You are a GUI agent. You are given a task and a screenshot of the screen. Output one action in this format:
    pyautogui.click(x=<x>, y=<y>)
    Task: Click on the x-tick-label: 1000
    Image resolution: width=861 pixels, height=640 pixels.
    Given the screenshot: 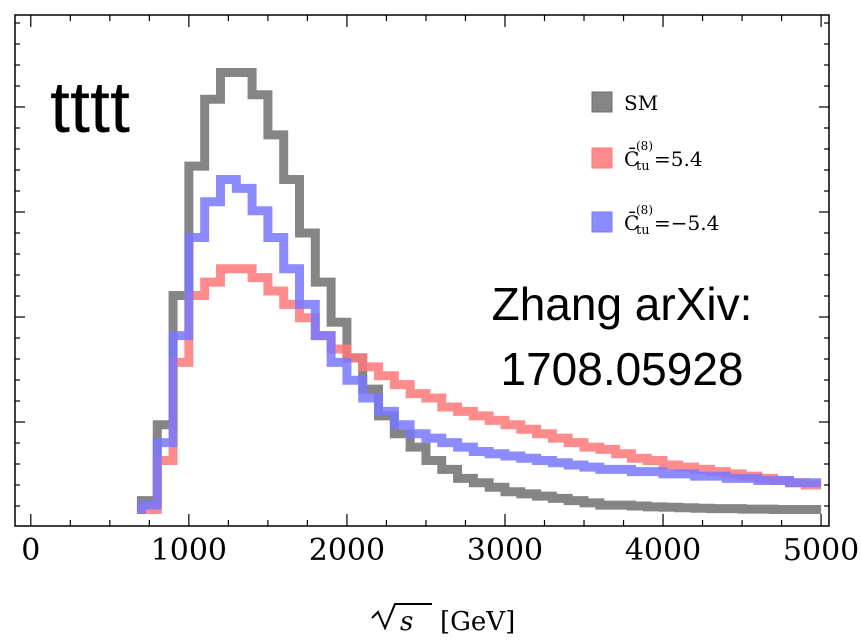 What is the action you would take?
    pyautogui.click(x=189, y=550)
    